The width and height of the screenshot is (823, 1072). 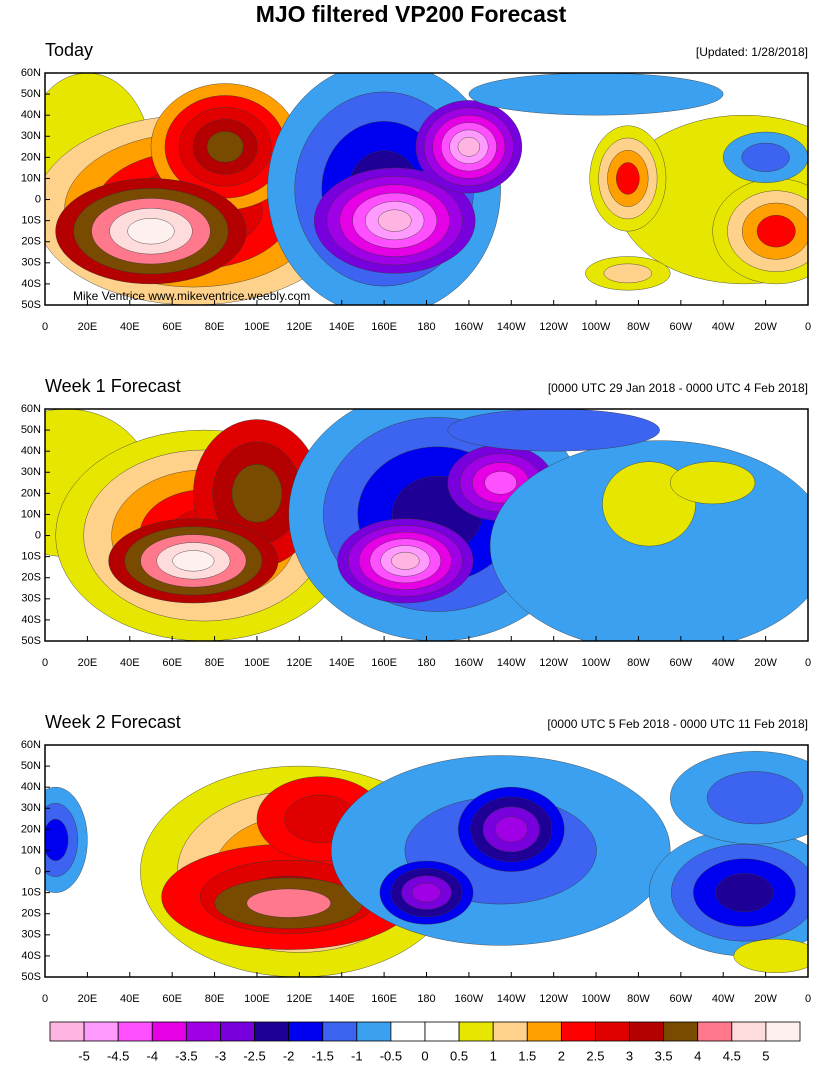 I want to click on y-tick-label: 0, so click(x=38, y=871).